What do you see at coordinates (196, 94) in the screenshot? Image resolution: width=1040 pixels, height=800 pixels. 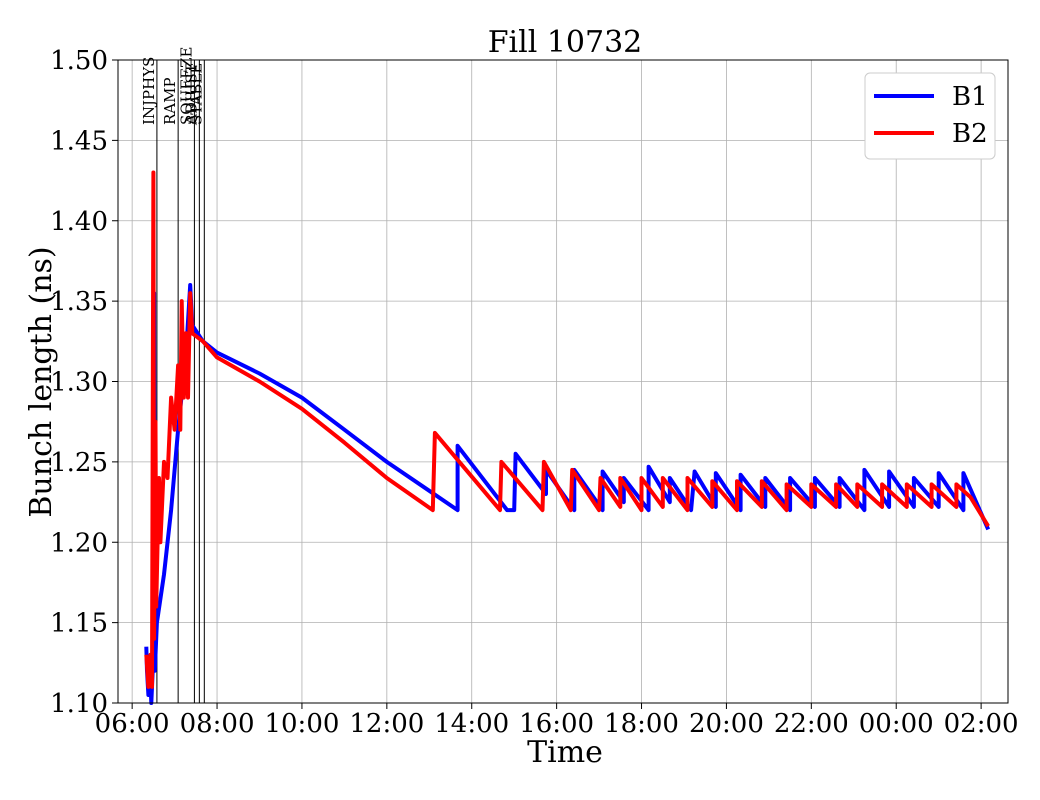 I see `beam-mode-label: STABLE` at bounding box center [196, 94].